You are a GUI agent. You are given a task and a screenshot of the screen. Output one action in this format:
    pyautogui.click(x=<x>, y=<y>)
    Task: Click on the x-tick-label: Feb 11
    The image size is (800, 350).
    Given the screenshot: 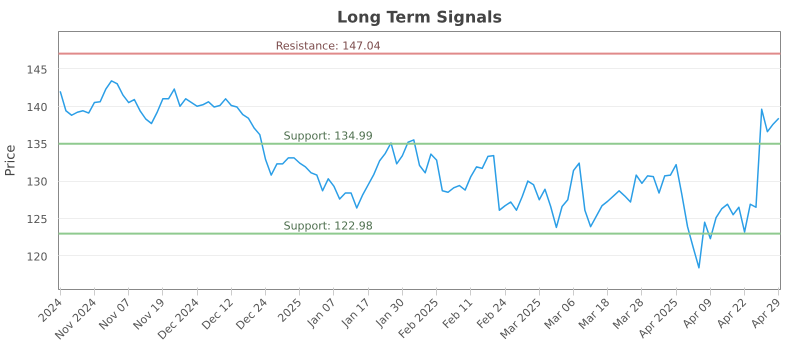 What is the action you would take?
    pyautogui.click(x=458, y=314)
    